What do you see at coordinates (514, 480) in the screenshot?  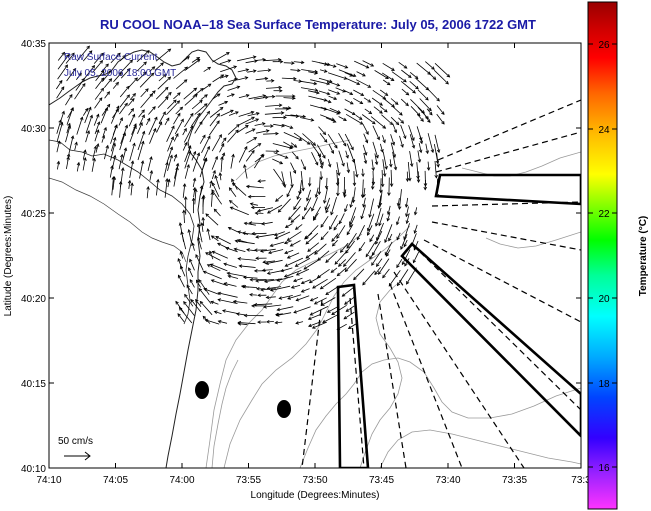 I see `x-tick-label: 73:35` at bounding box center [514, 480].